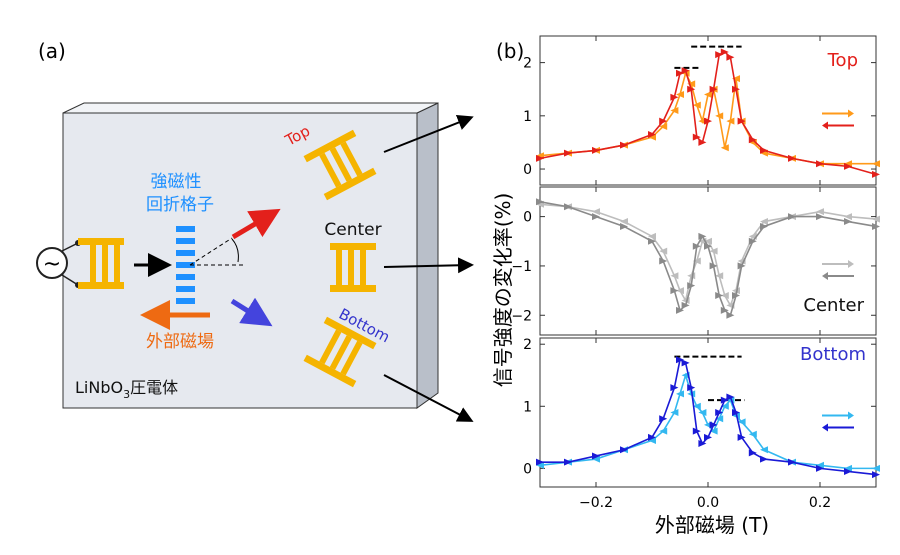 Image resolution: width=900 pixels, height=555 pixels. I want to click on substrate-label: LiNbO3圧電体, so click(126, 389).